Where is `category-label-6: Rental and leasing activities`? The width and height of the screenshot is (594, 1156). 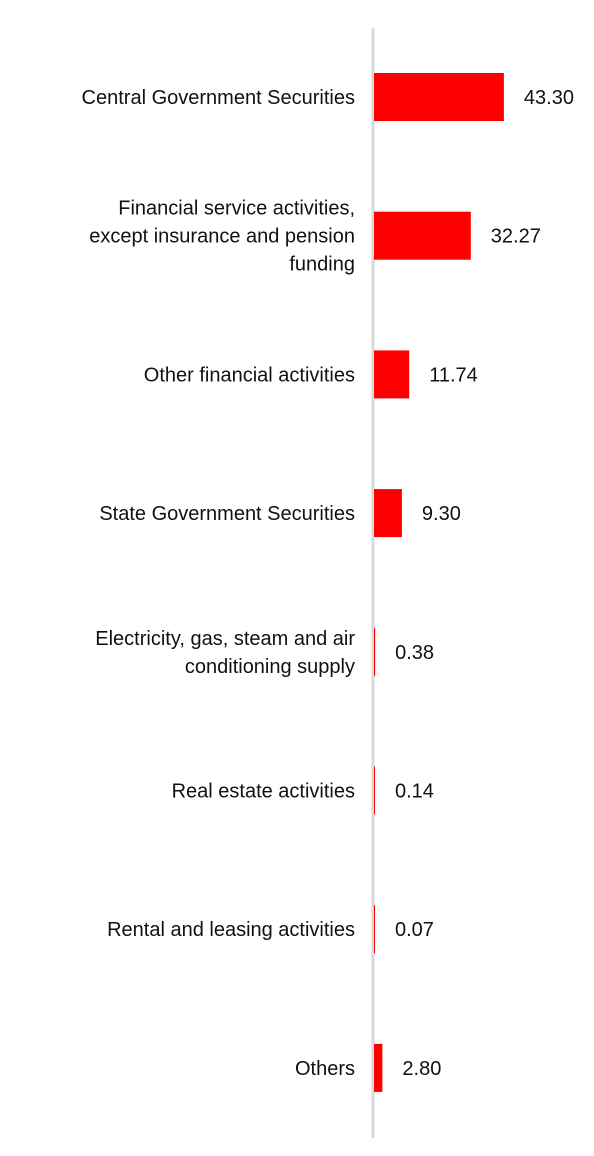
category-label-6: Rental and leasing activities is located at coordinates (231, 930).